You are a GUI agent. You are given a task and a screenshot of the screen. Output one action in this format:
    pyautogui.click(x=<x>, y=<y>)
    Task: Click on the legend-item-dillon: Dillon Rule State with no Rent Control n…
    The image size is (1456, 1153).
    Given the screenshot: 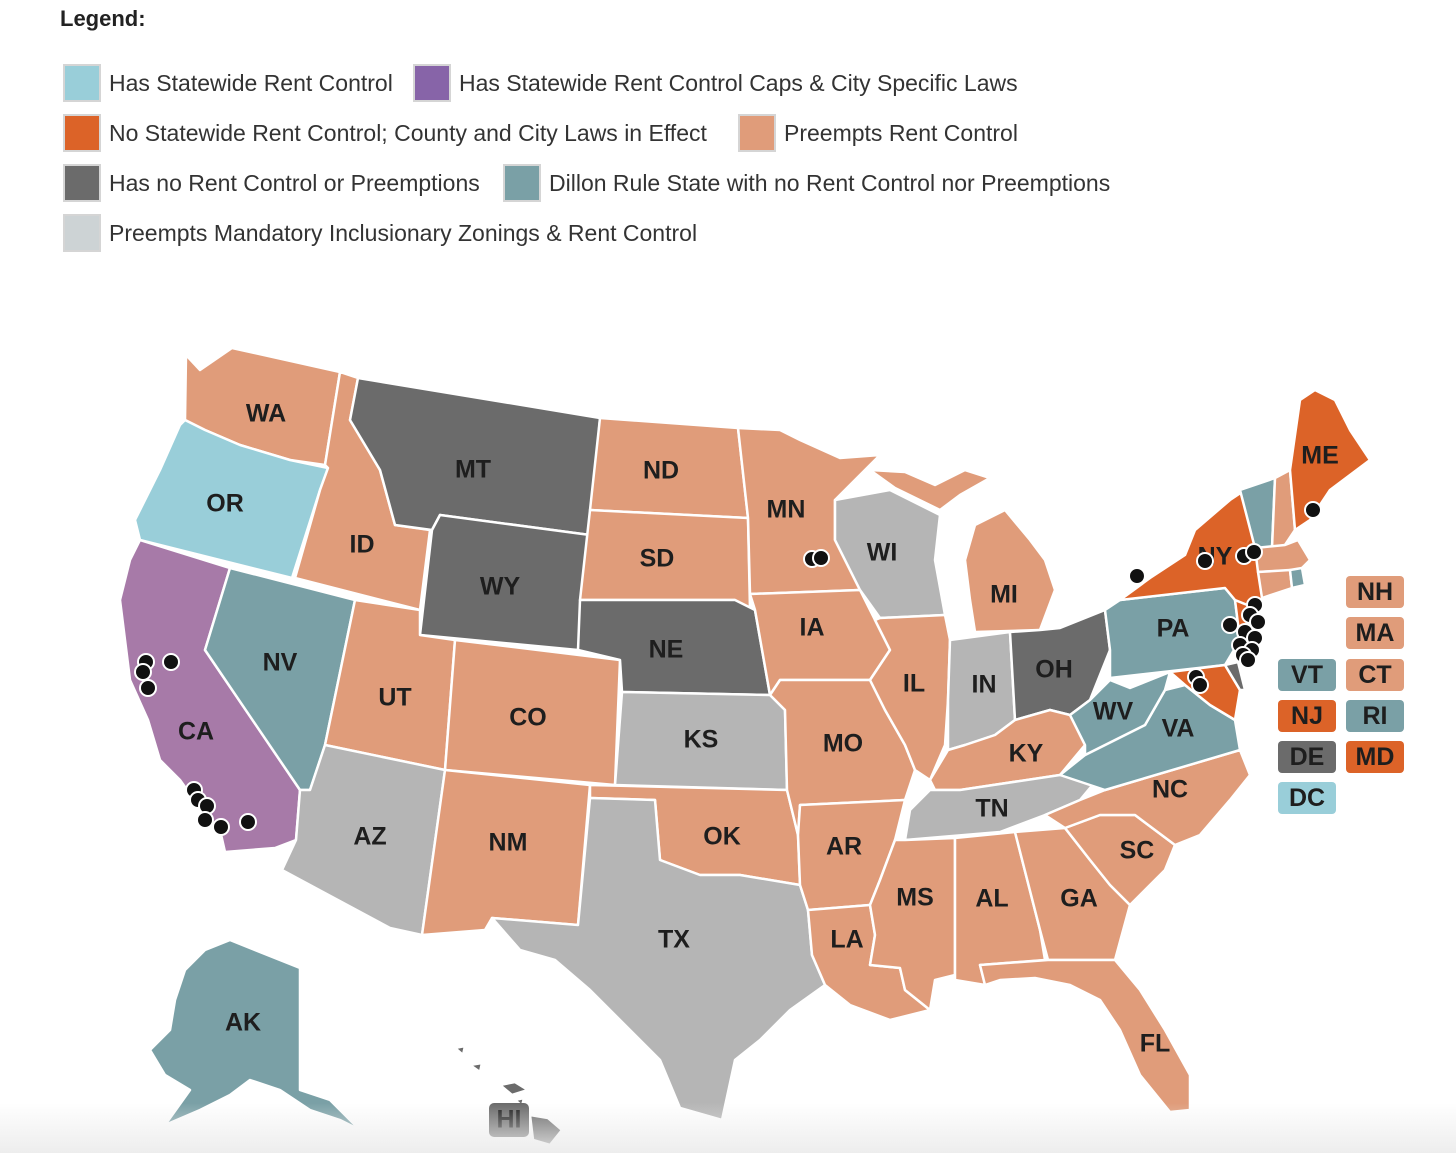 What is the action you would take?
    pyautogui.click(x=806, y=183)
    